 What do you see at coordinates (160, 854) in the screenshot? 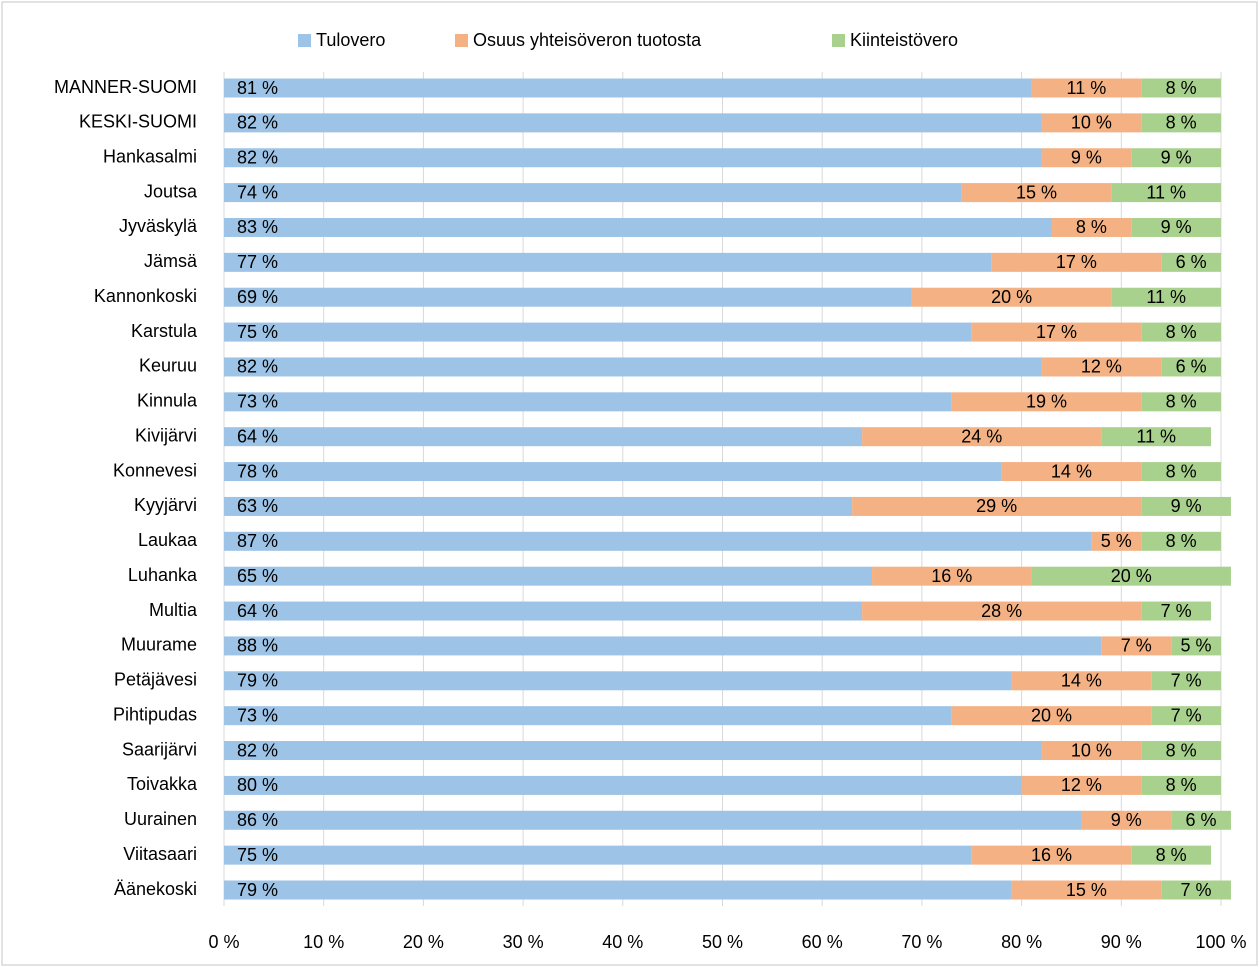
I see `category-label: Viitasaari` at bounding box center [160, 854].